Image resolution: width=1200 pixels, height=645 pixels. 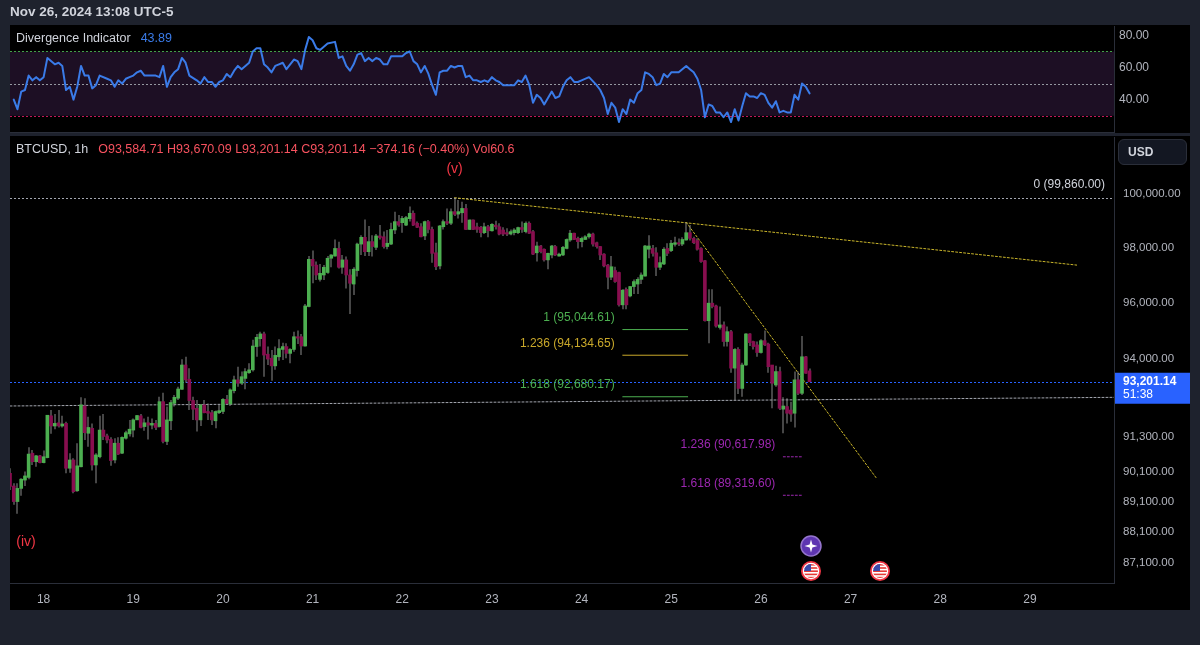 What do you see at coordinates (567, 342) in the screenshot?
I see `series-label: 1.236 (94,134.65)` at bounding box center [567, 342].